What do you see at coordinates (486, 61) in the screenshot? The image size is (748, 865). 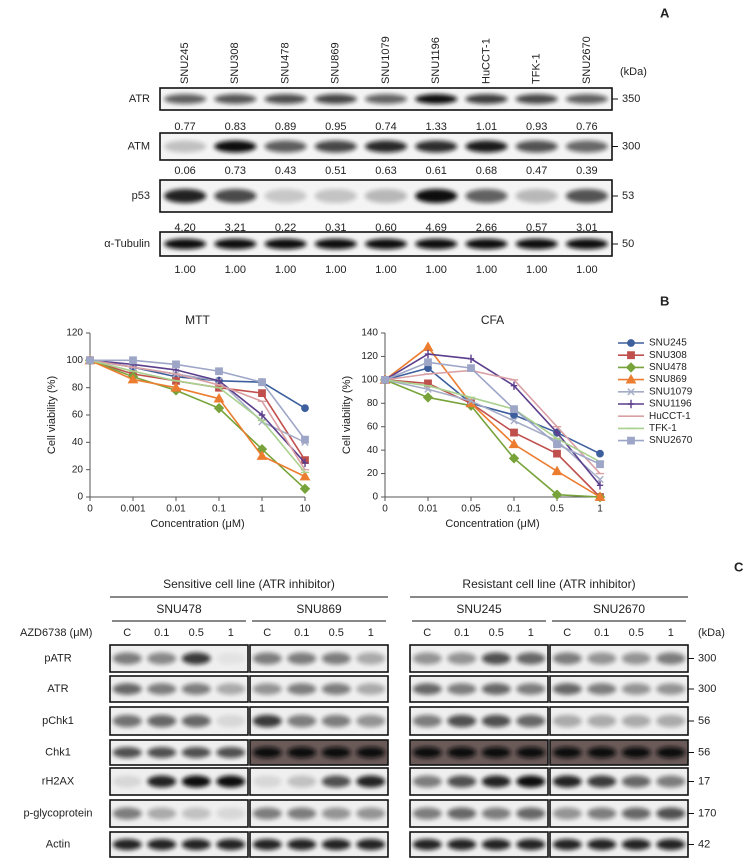 I see `cell-line-label: HuCCT-1` at bounding box center [486, 61].